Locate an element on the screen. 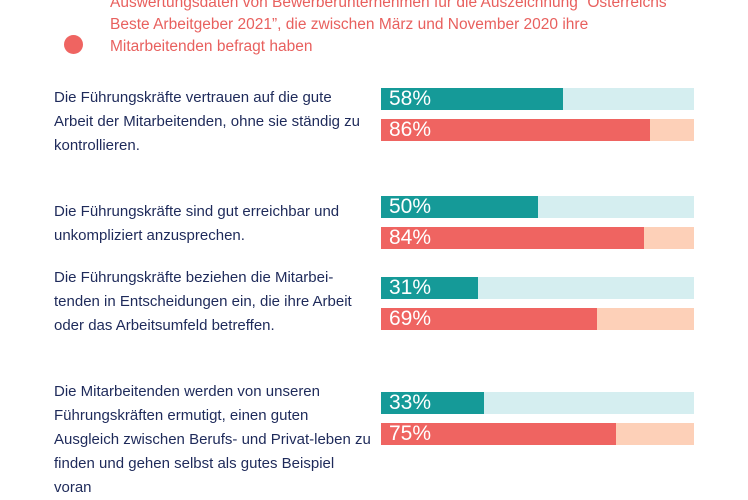 The image size is (748, 500). bar-track: 33% is located at coordinates (537, 402).